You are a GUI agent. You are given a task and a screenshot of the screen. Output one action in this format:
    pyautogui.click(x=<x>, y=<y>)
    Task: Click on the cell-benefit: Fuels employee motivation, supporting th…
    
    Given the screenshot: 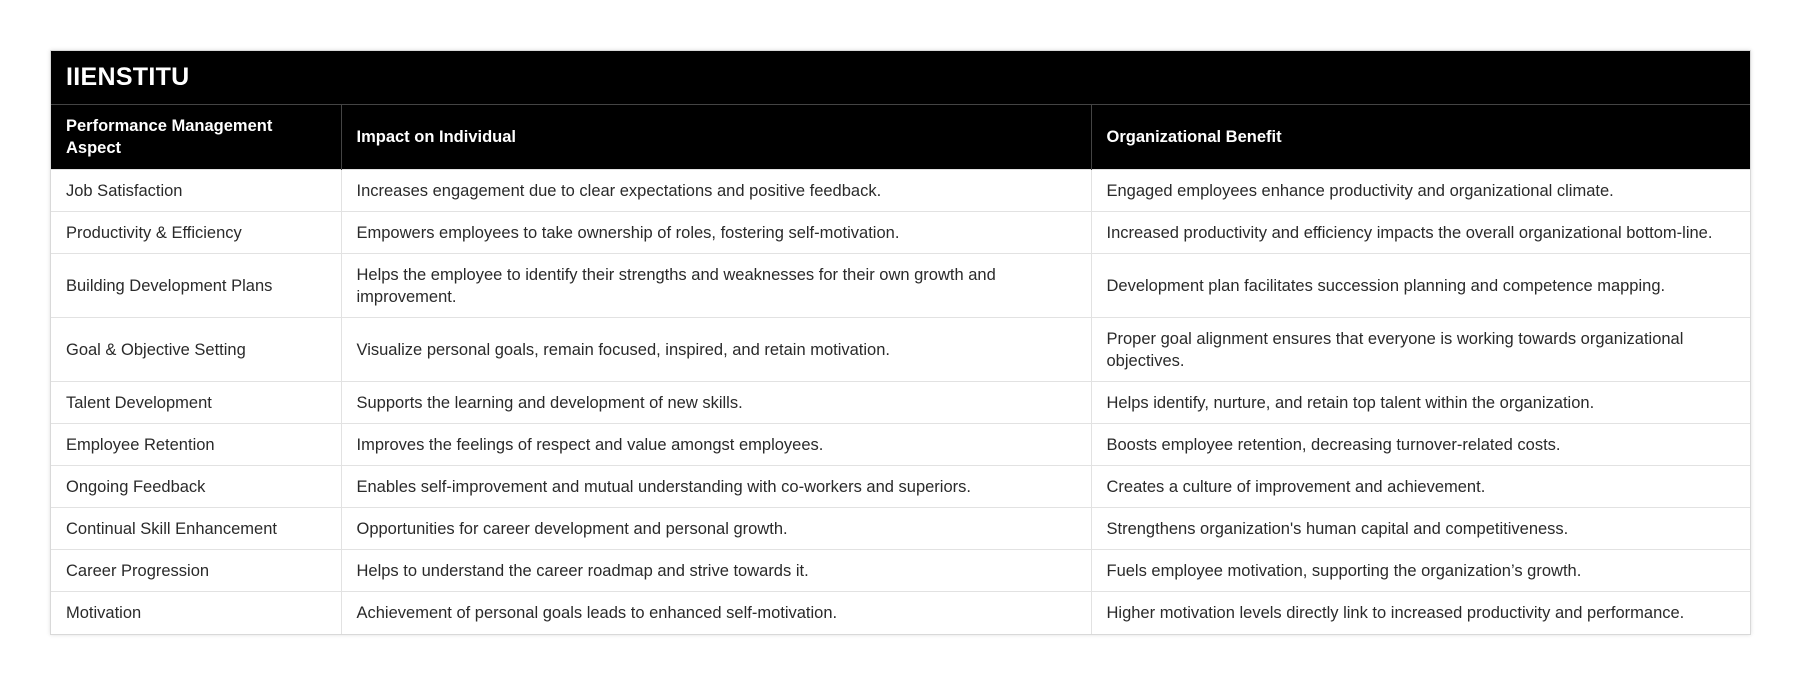 What is the action you would take?
    pyautogui.click(x=1420, y=570)
    